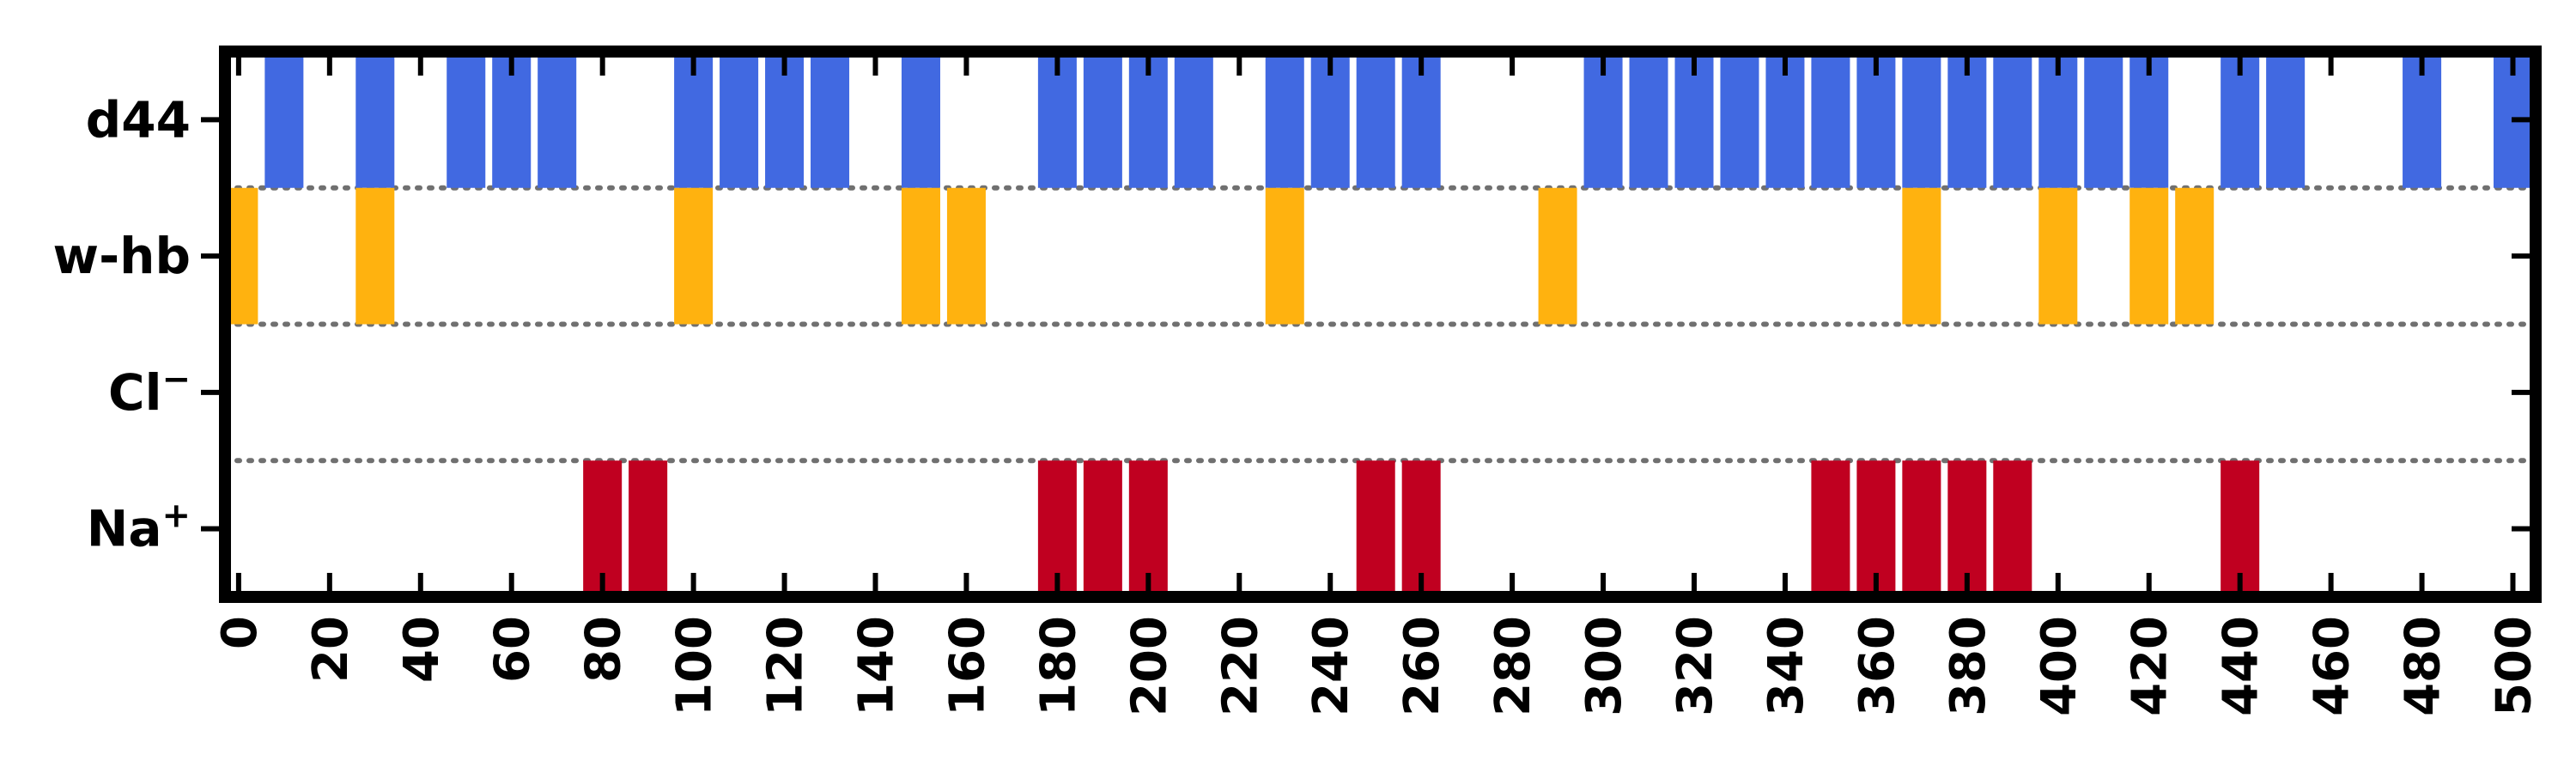 This screenshot has width=2576, height=773. What do you see at coordinates (2241, 666) in the screenshot?
I see `x-tick-label: 440` at bounding box center [2241, 666].